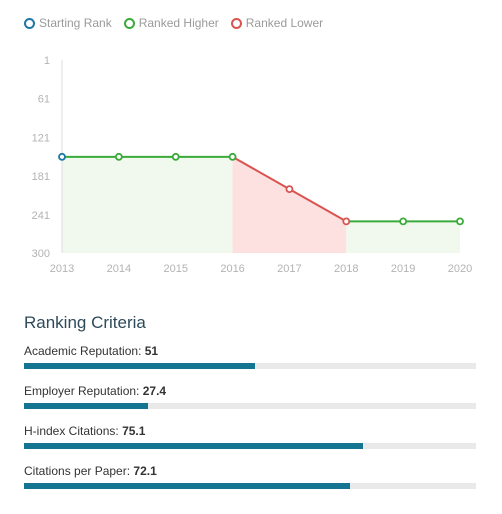 The width and height of the screenshot is (502, 514). I want to click on legend-item-ranked-higher: Ranked Higher, so click(171, 23).